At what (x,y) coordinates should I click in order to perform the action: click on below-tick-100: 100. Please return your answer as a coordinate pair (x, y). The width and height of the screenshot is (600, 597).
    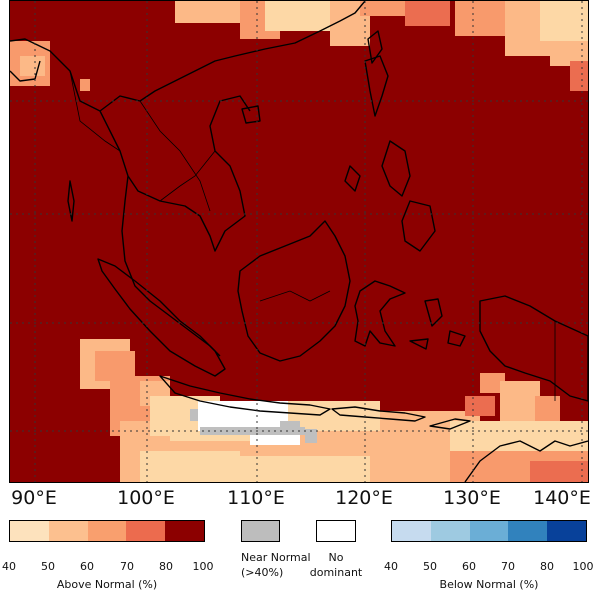
    Looking at the image, I should click on (583, 566).